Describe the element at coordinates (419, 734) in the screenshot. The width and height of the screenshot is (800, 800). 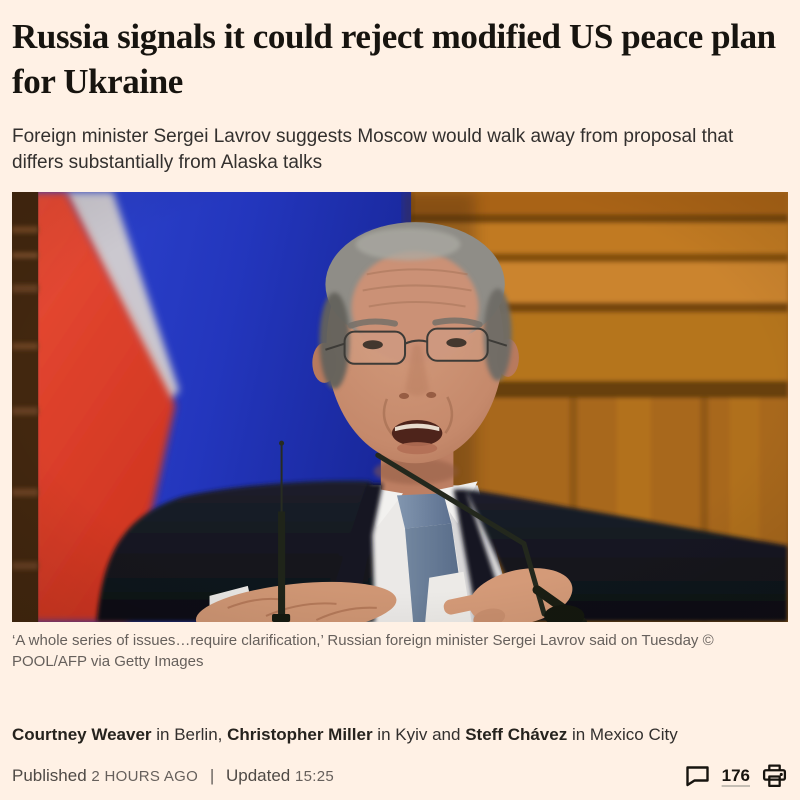
I see `author-location: in Kyiv and` at that location.